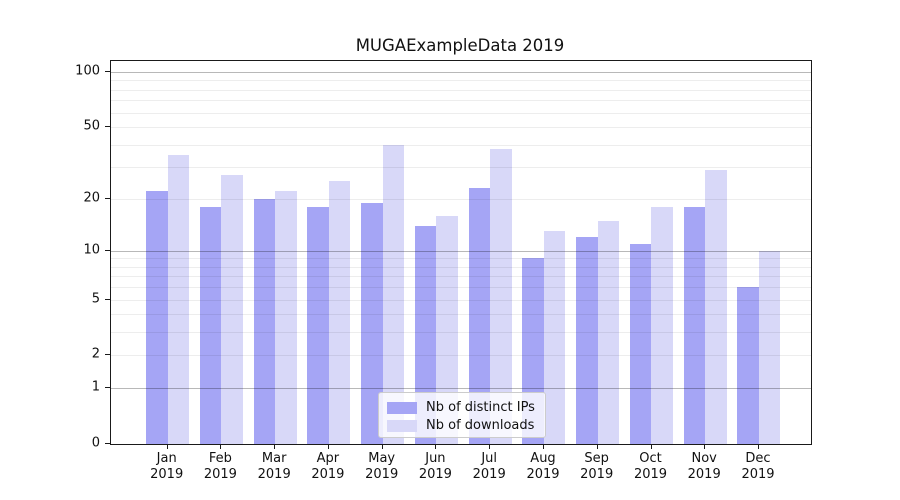 The height and width of the screenshot is (500, 900). What do you see at coordinates (758, 466) in the screenshot?
I see `x-tick-label-dec: Dec 2019` at bounding box center [758, 466].